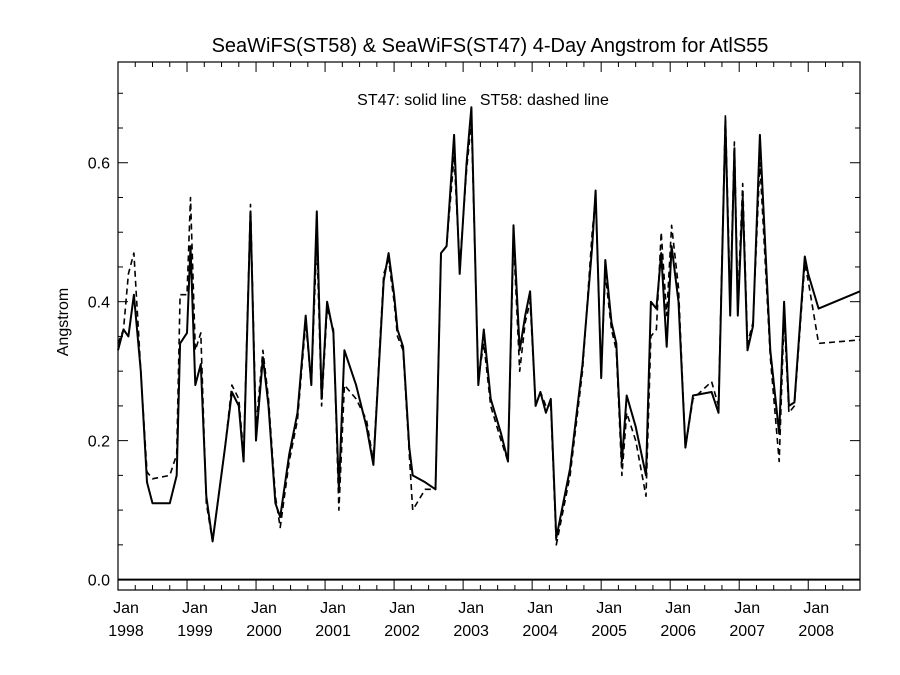 The image size is (900, 675). I want to click on y-tick-label: 0.2, so click(99, 442).